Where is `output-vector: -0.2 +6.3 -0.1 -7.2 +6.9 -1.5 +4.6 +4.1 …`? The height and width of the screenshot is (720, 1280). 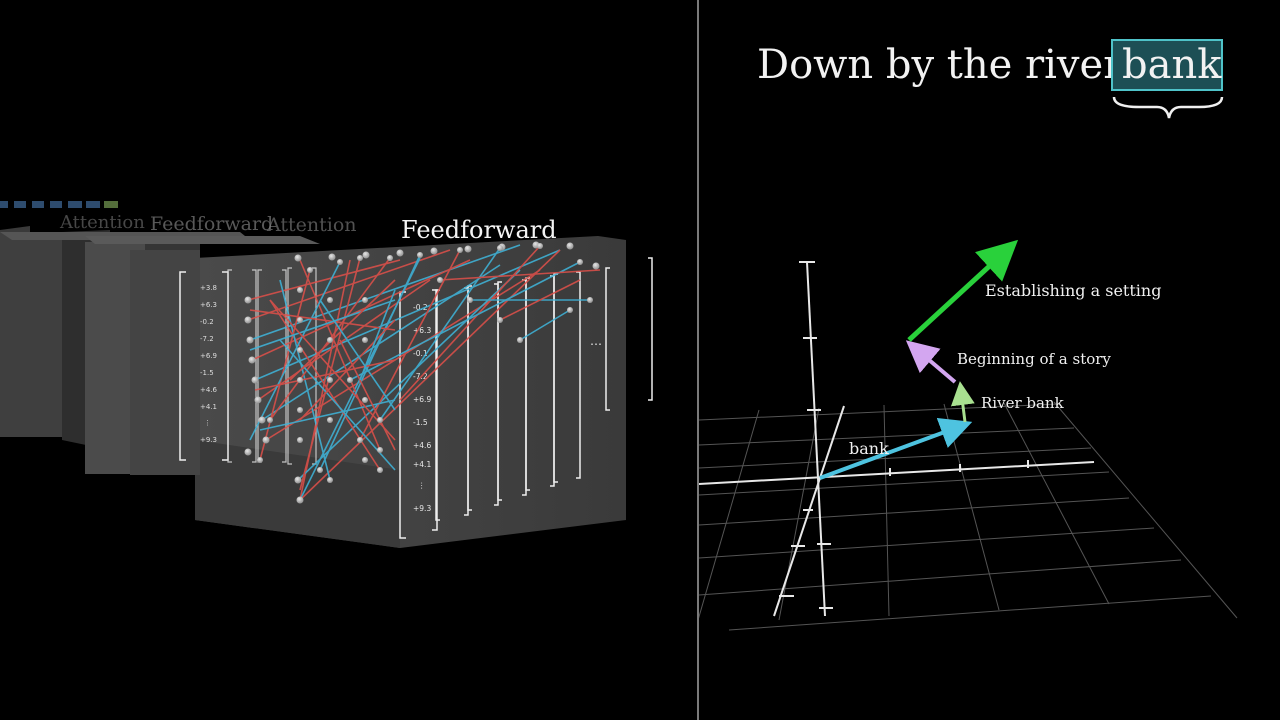 output-vector: -0.2 +6.3 -0.1 -7.2 +6.9 -1.5 +4.6 +4.1 … is located at coordinates (507, 408).